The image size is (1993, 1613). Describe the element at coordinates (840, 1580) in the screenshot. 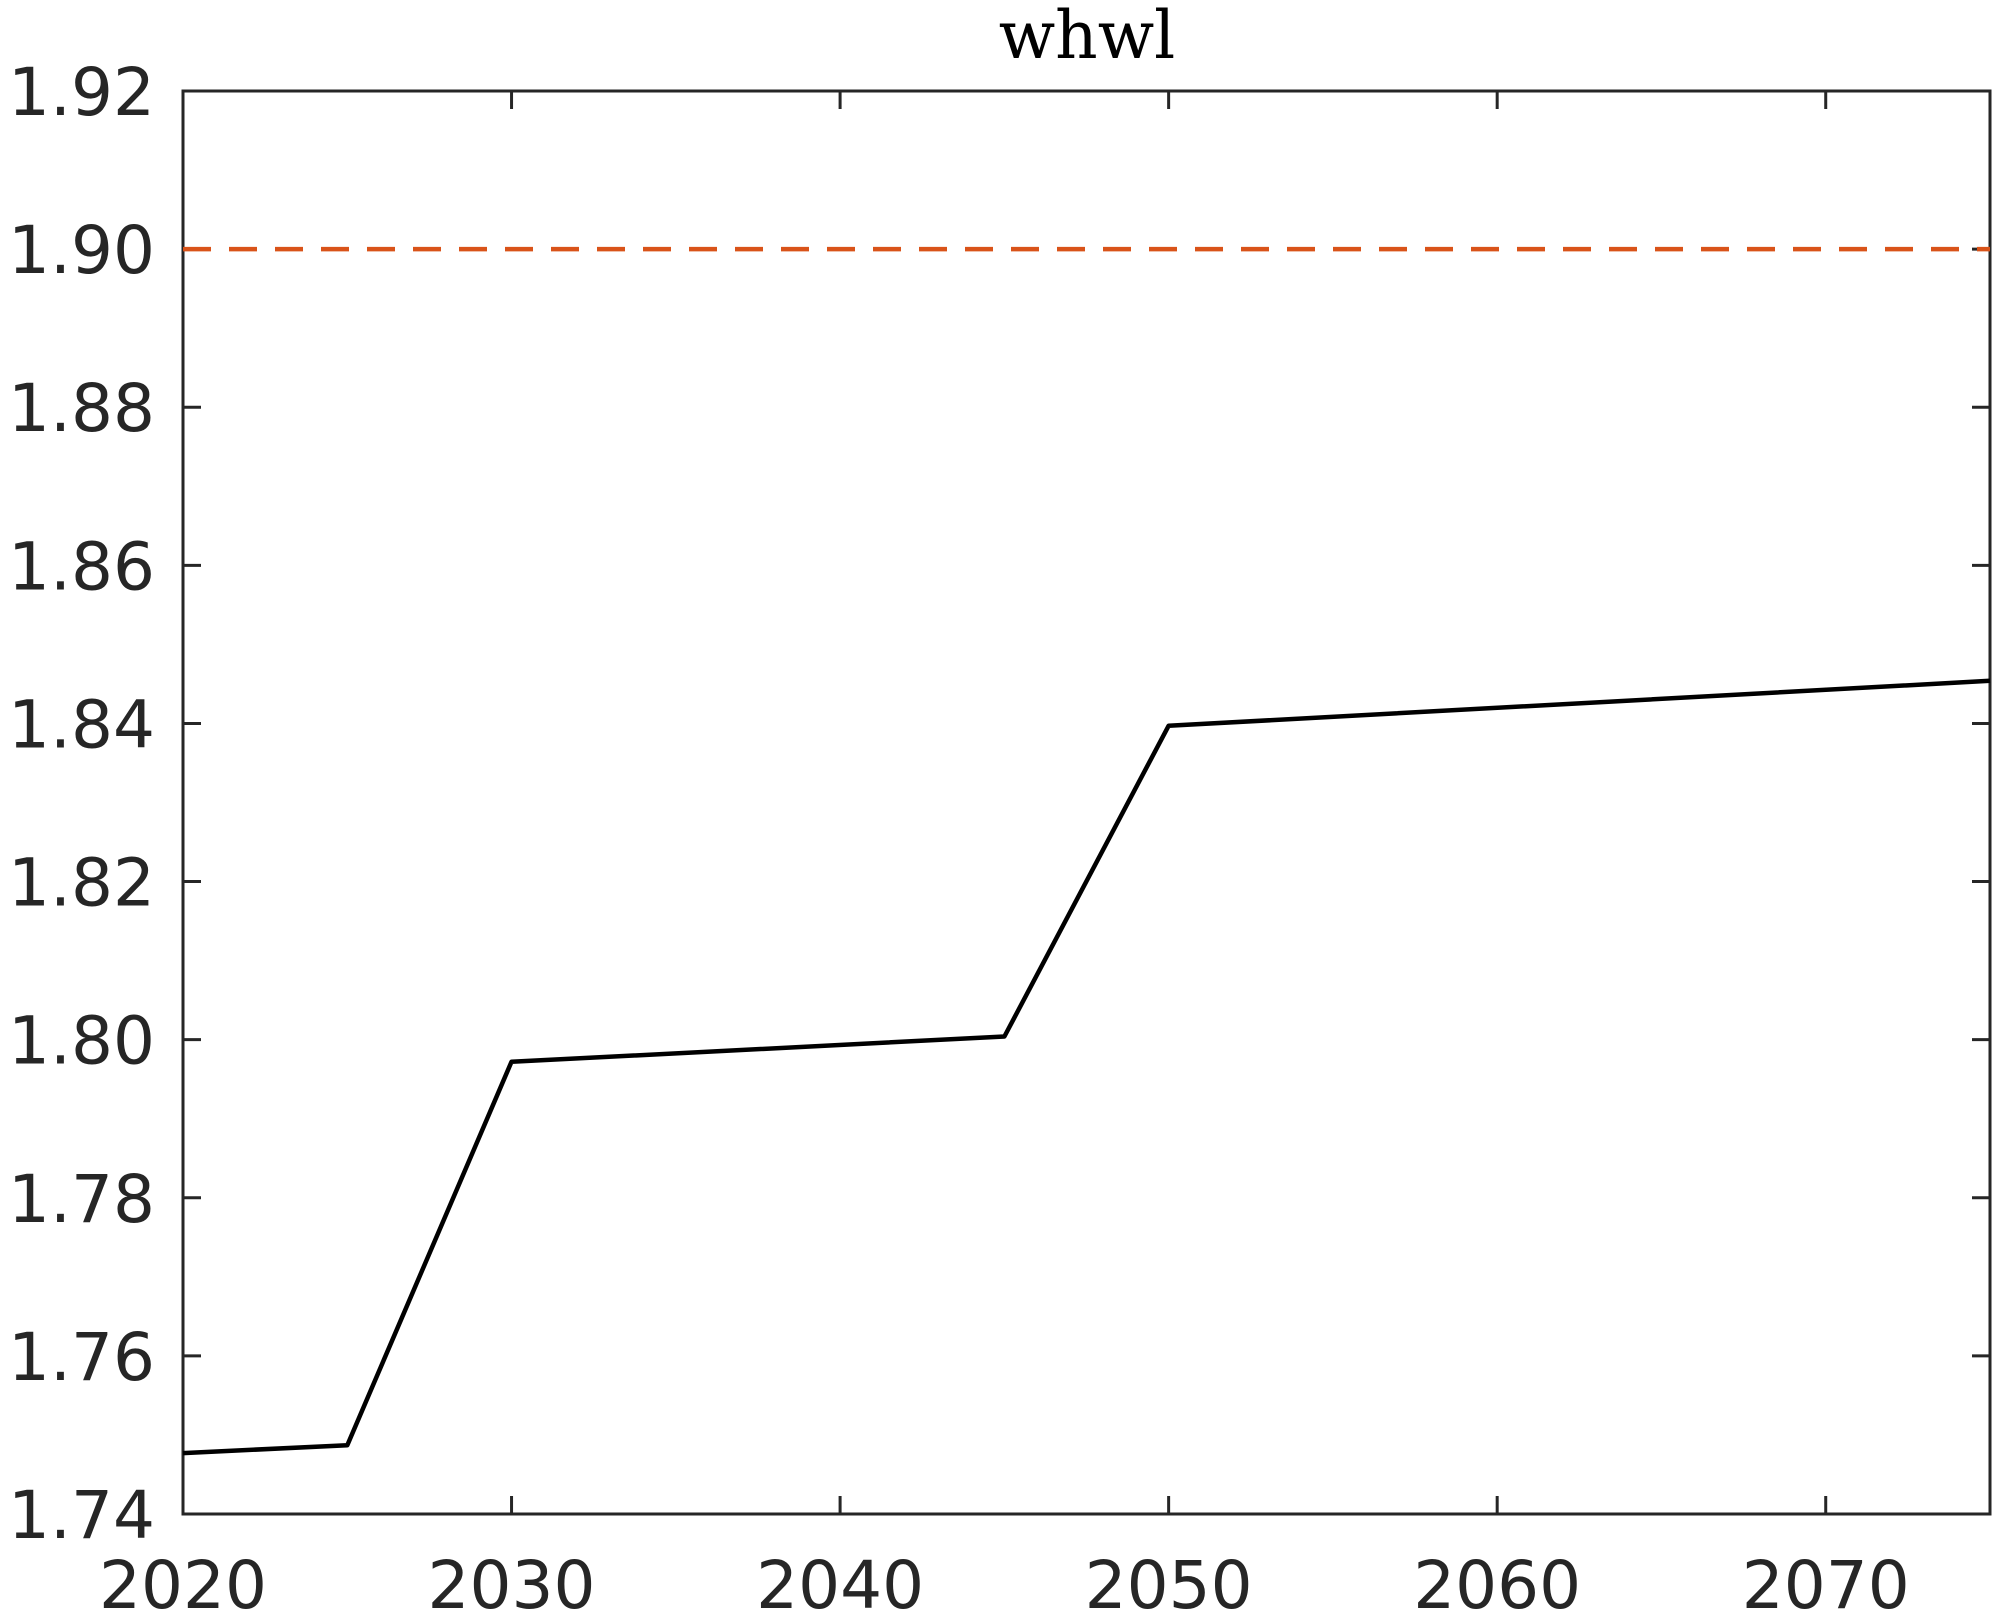

I see `x-tick-label: 2040` at that location.